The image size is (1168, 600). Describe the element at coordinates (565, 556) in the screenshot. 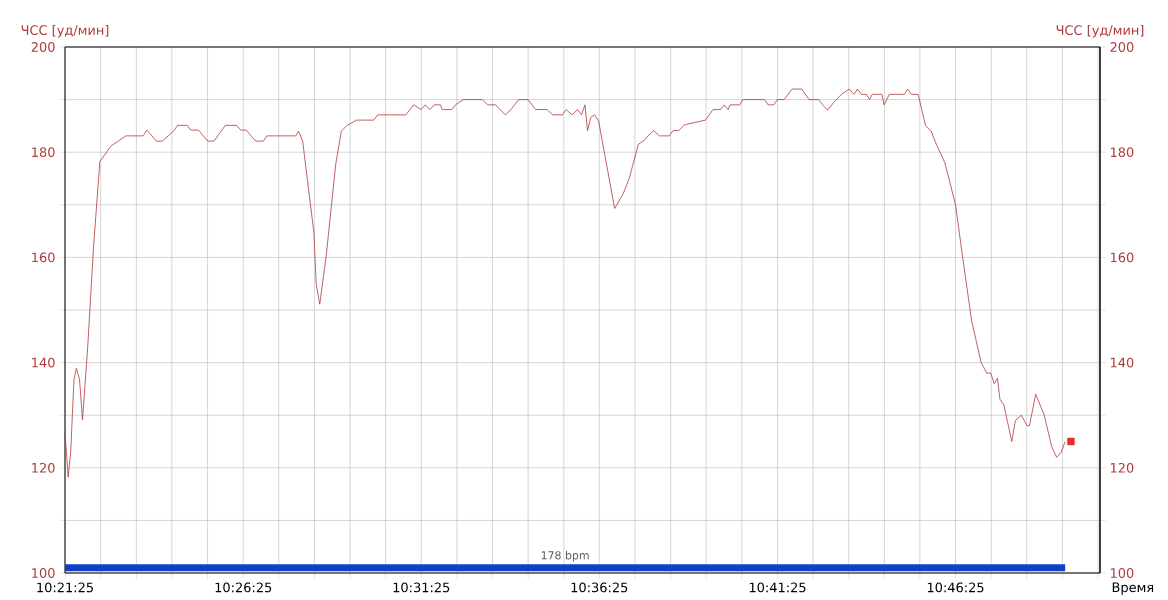

I see `annotation: 178 bpm` at that location.